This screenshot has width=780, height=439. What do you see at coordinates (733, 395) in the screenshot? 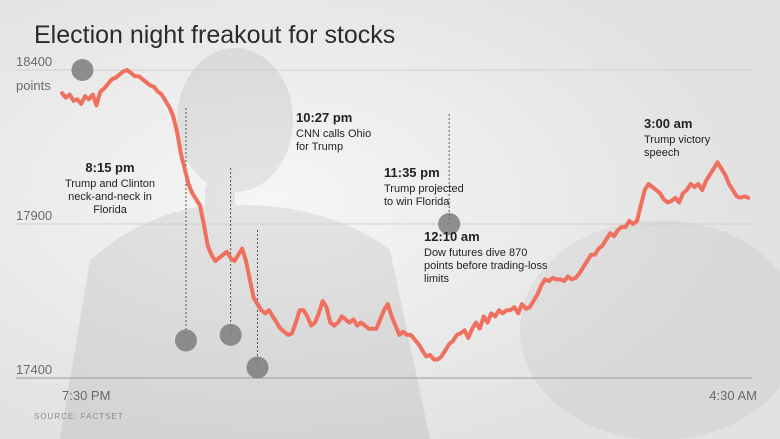
I see `x-tick-label: 4:30 AM` at bounding box center [733, 395].